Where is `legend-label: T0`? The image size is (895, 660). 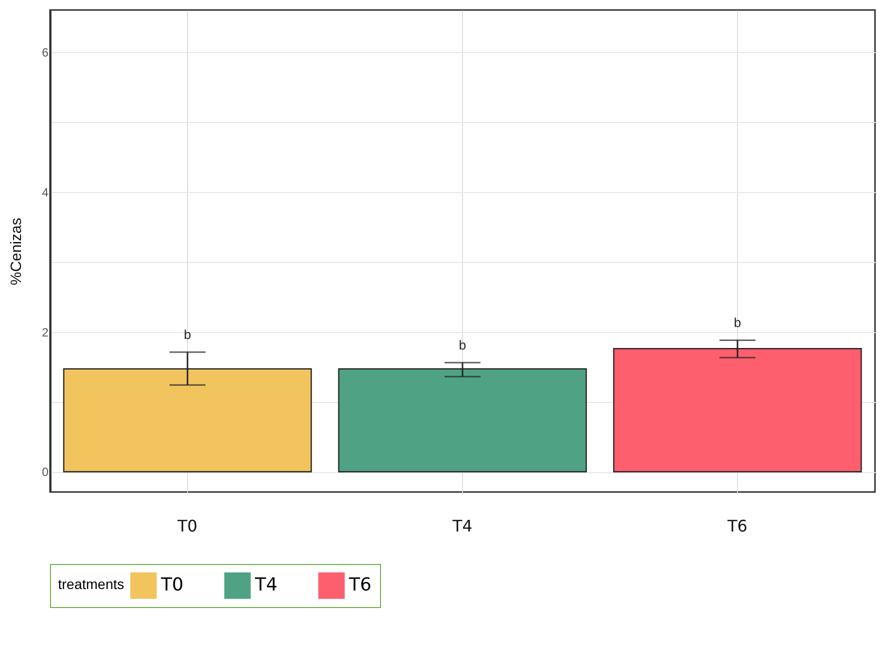 legend-label: T0 is located at coordinates (172, 585).